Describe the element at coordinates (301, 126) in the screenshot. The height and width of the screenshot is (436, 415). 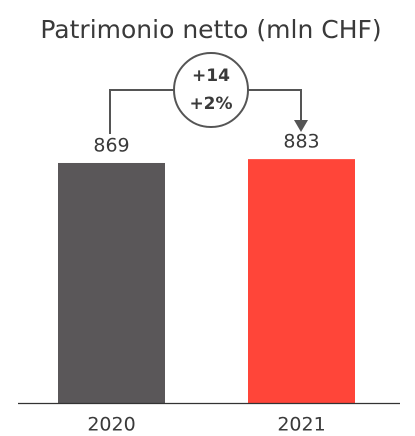
I see `arrow-head` at that location.